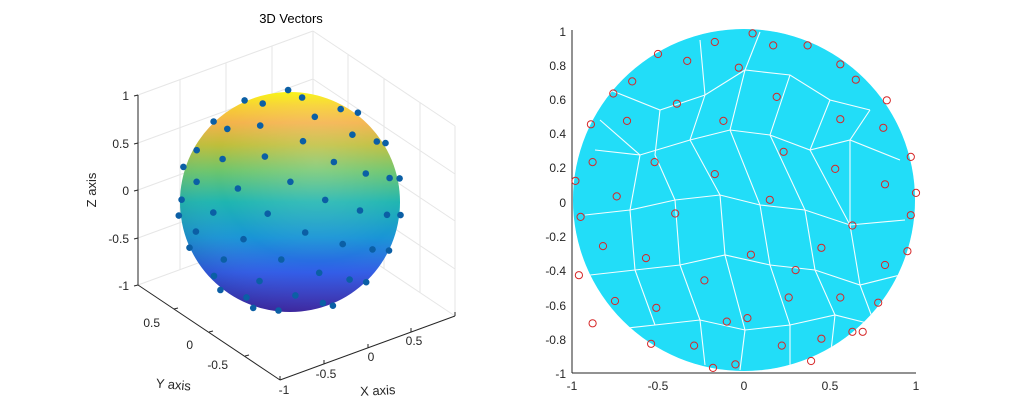 The width and height of the screenshot is (1012, 420). What do you see at coordinates (91, 189) in the screenshot?
I see `z-axis-label: Z axis` at bounding box center [91, 189].